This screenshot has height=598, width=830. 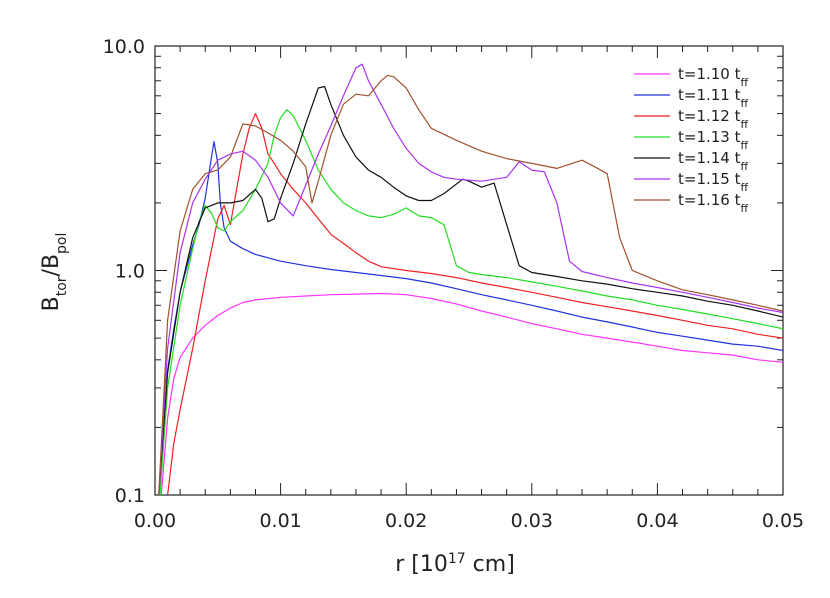 What do you see at coordinates (713, 140) in the screenshot?
I see `legend-label-3: t=1.13 tff` at bounding box center [713, 140].